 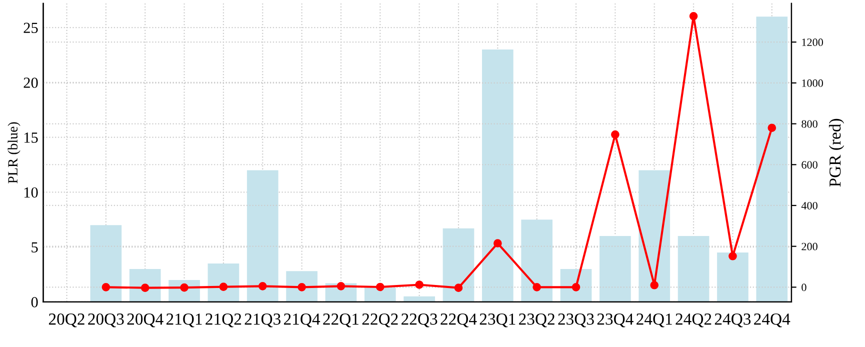 I want to click on y2-tick-label: 600, so click(x=810, y=165).